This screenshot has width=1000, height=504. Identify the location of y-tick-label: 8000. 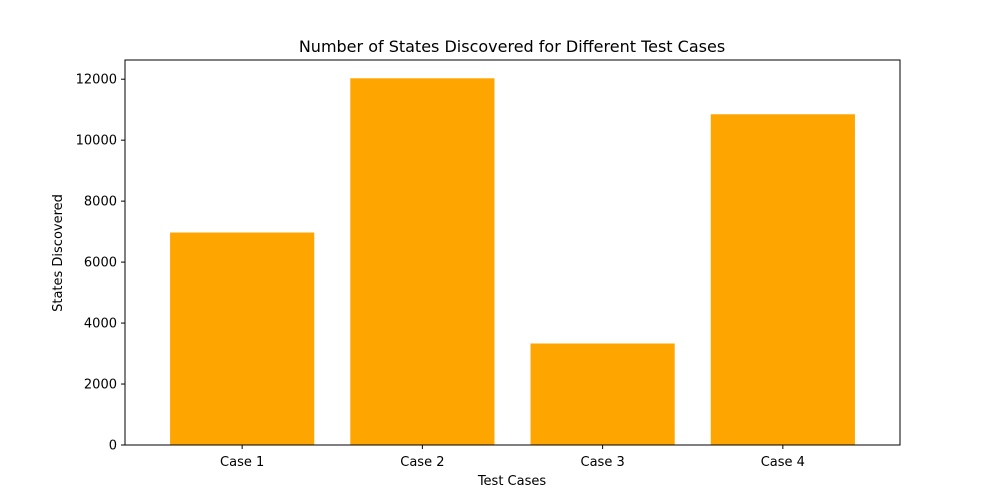
(100, 202).